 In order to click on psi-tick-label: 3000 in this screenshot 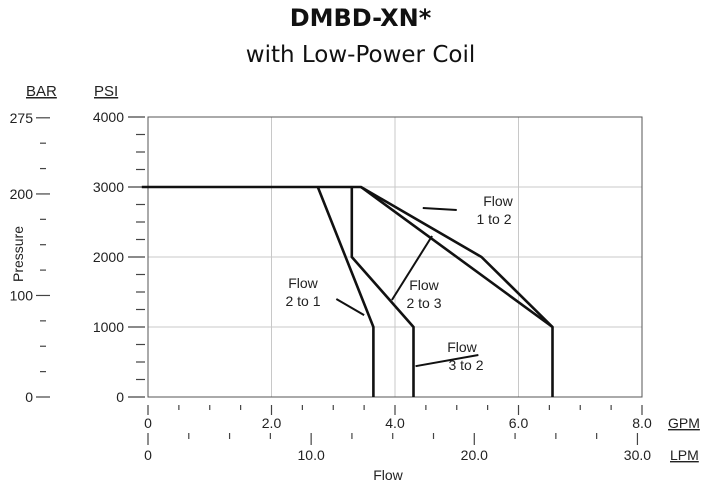, I will do `click(108, 187)`.